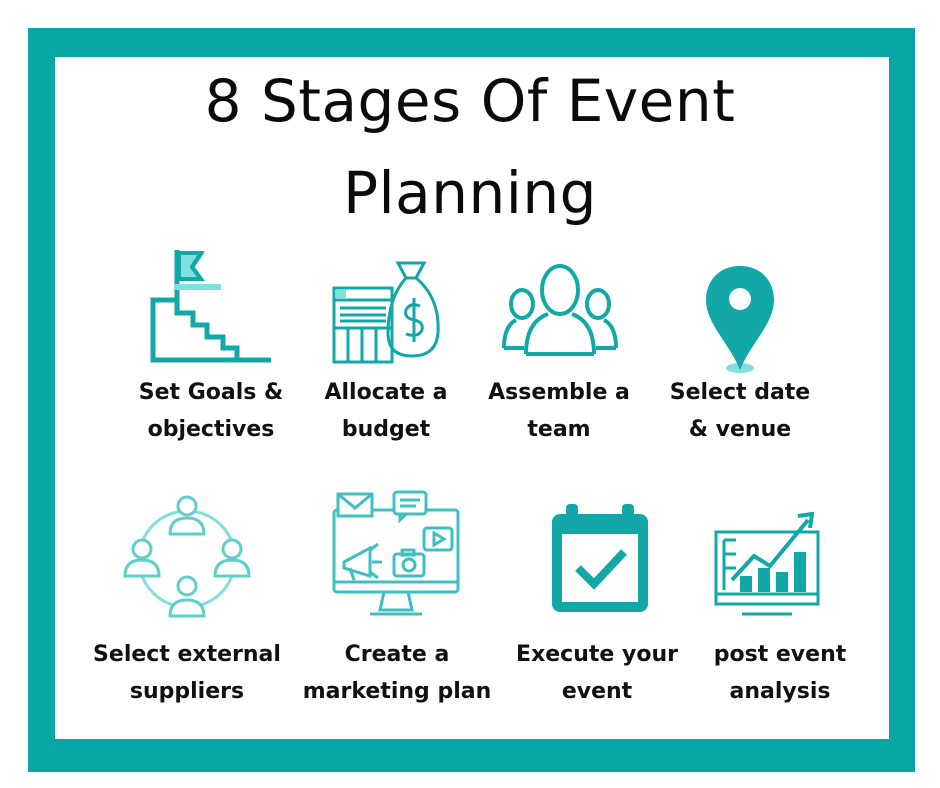 The width and height of the screenshot is (940, 788). Describe the element at coordinates (386, 392) in the screenshot. I see `stage-label-line: Allocate a` at that location.